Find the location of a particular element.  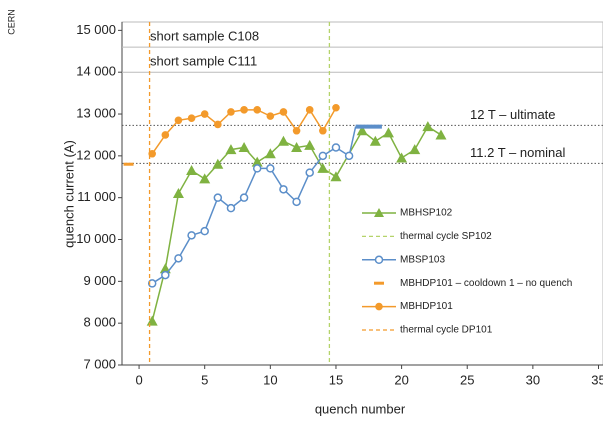

legend-label: MBSP103 is located at coordinates (422, 259).